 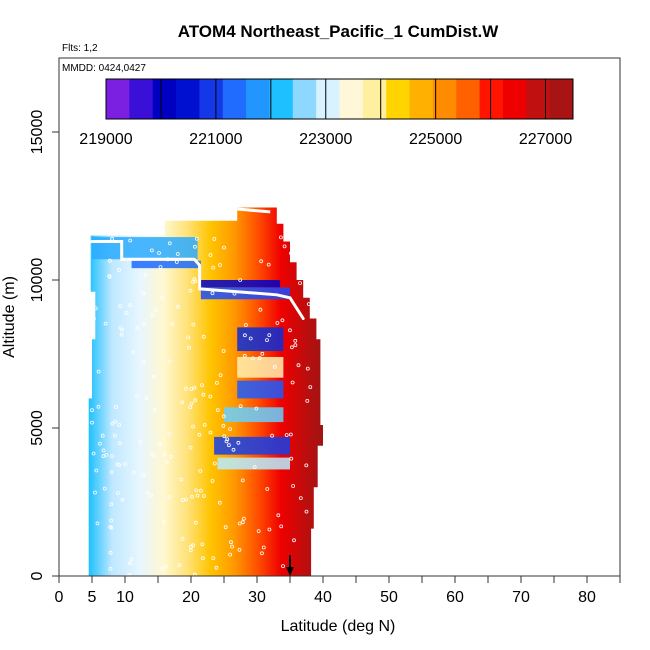 What do you see at coordinates (37, 132) in the screenshot?
I see `y-tick-label: 15000` at bounding box center [37, 132].